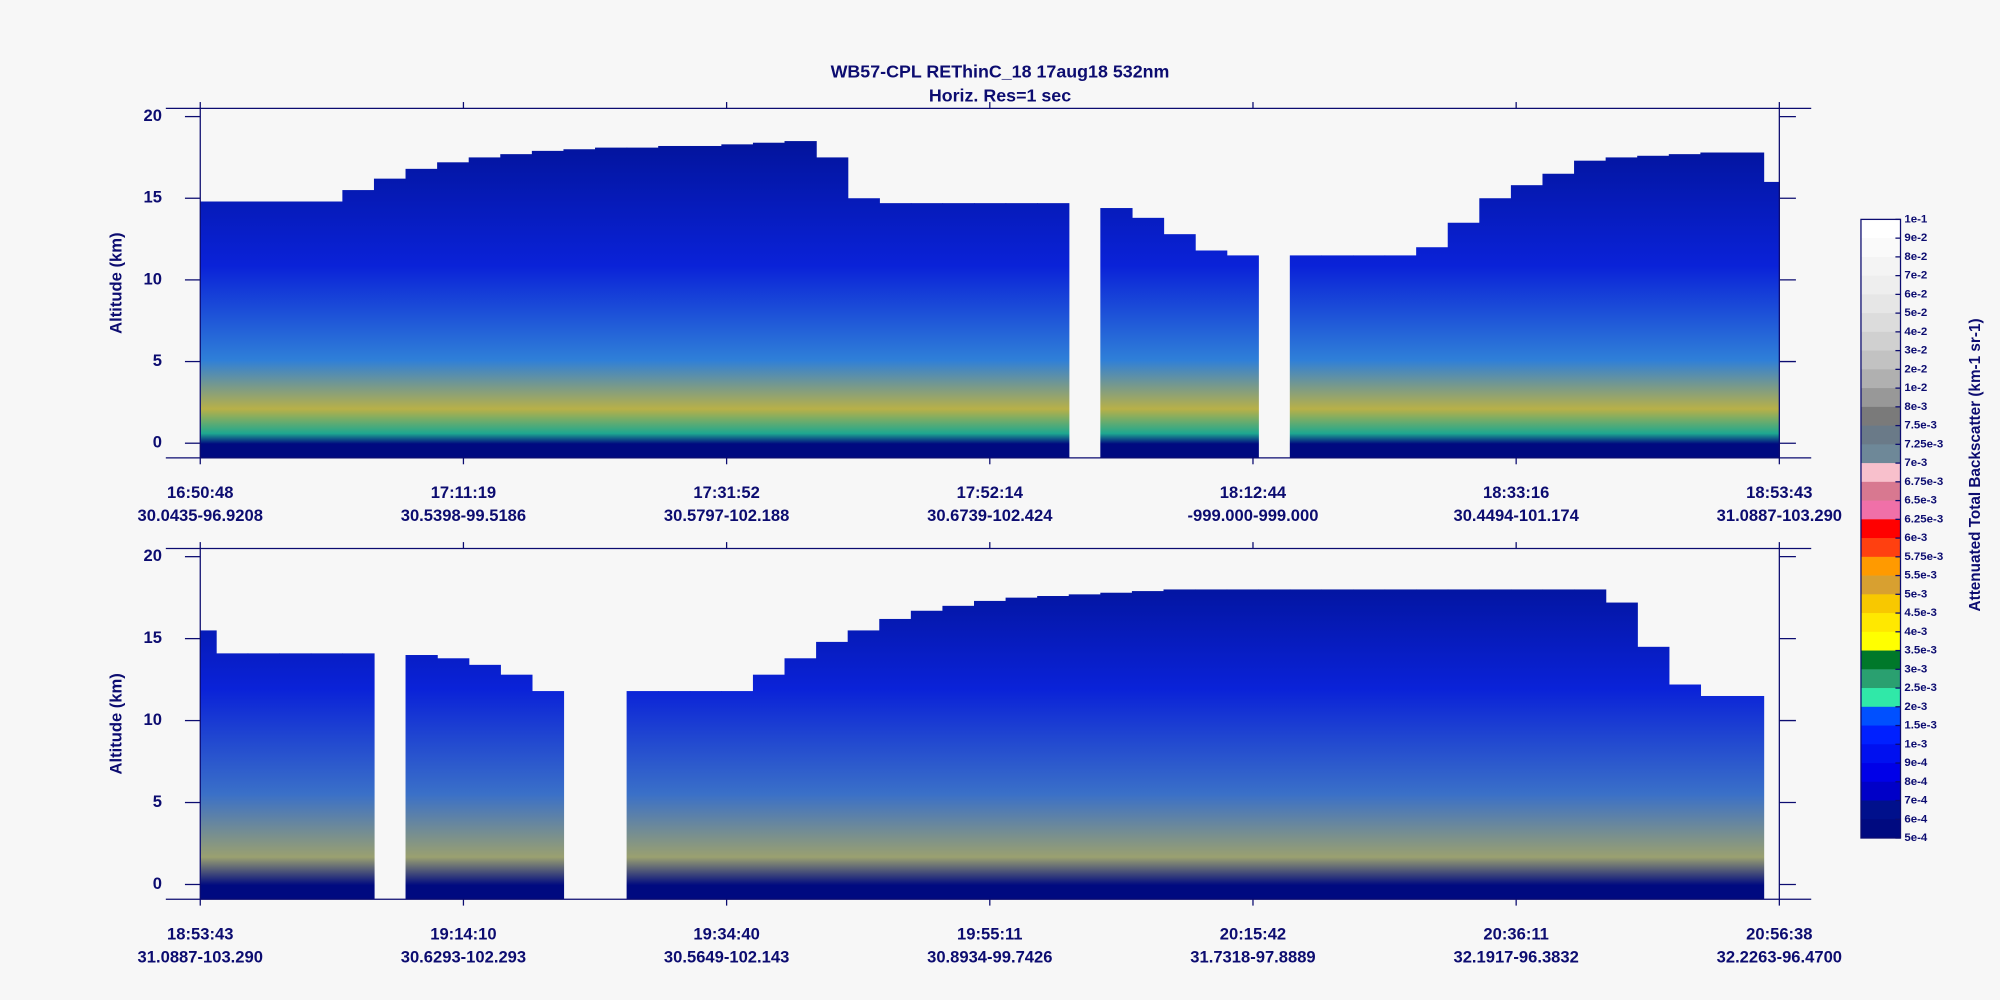 The image size is (2000, 1000). I want to click on x-tick-label: 17:31:52, so click(726, 492).